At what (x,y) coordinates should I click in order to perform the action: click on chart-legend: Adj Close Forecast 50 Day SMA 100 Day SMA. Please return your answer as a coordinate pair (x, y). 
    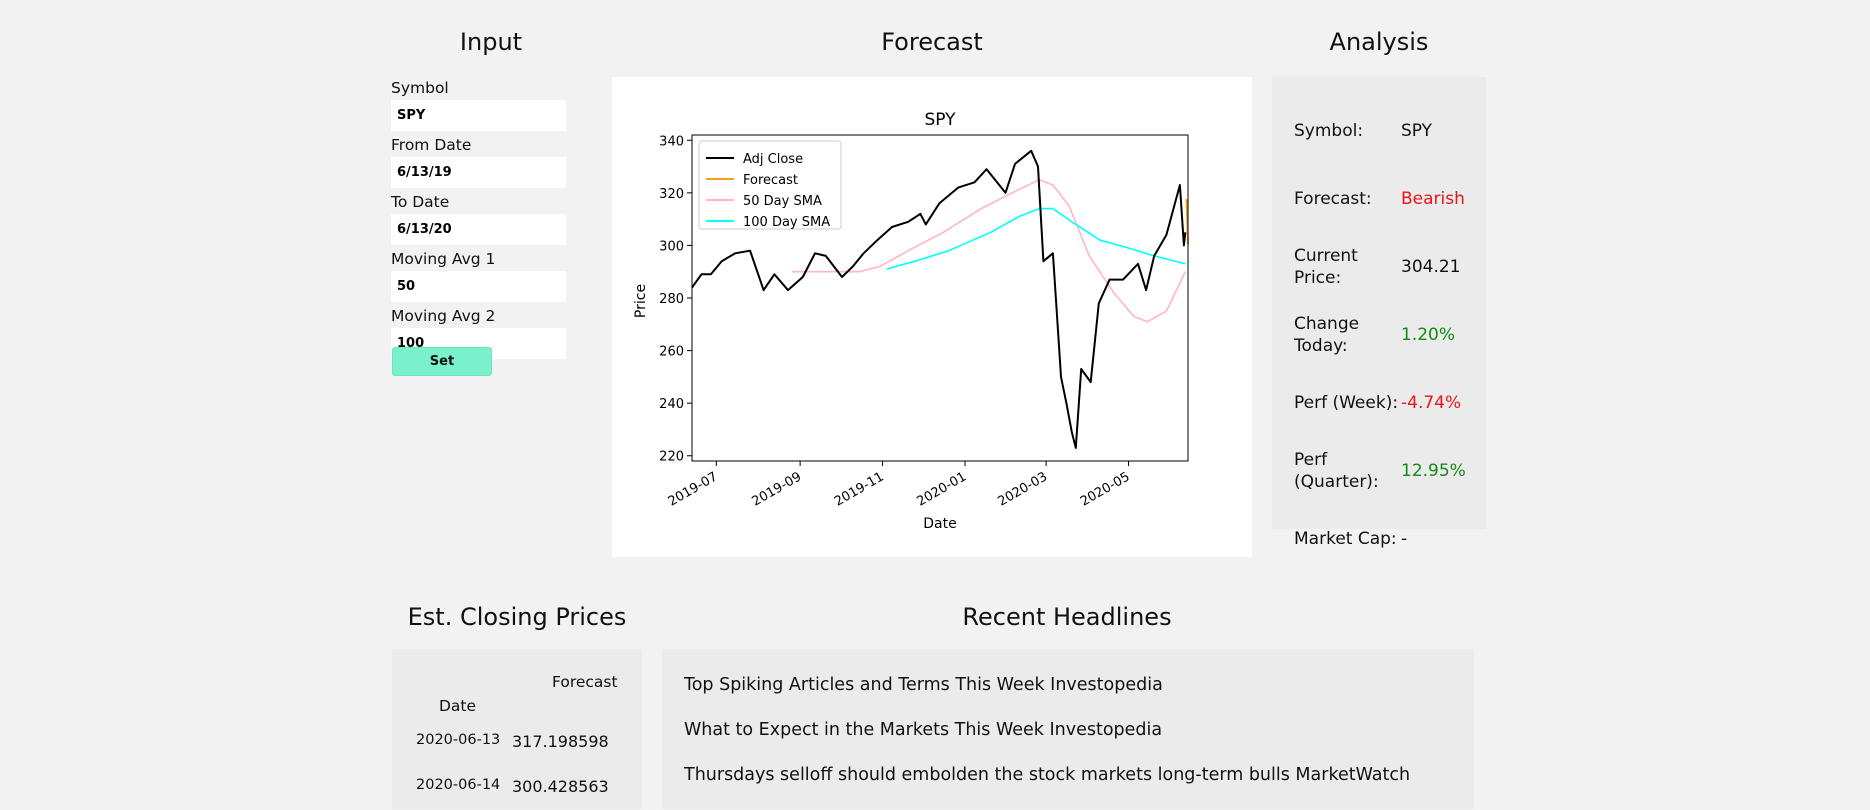
    Looking at the image, I should click on (770, 185).